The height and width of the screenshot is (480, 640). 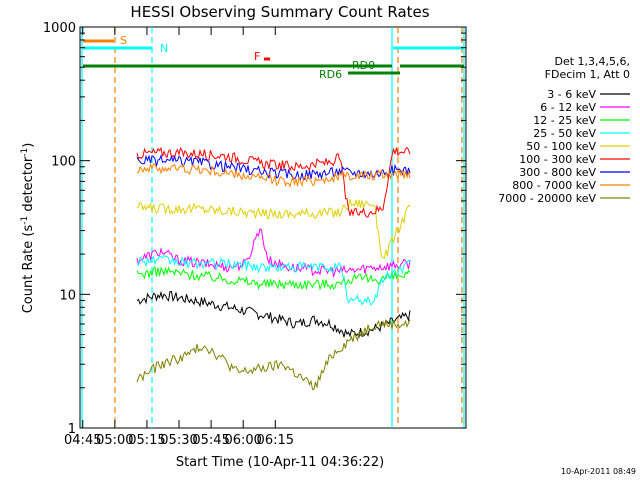 What do you see at coordinates (59, 28) in the screenshot?
I see `y-tick-label: 1000` at bounding box center [59, 28].